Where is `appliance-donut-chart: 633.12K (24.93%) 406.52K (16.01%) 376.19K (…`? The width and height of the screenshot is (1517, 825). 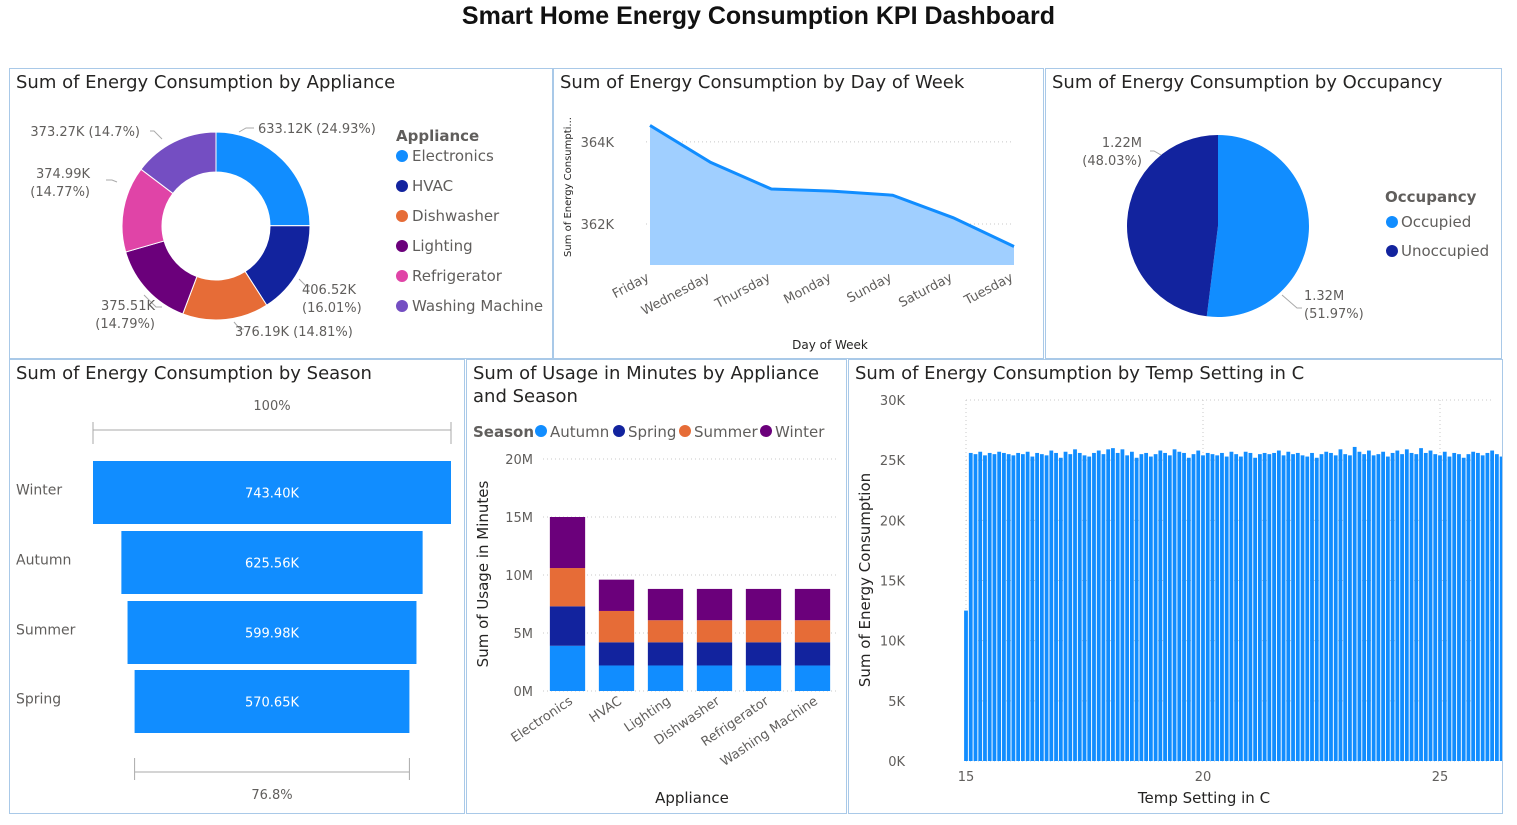
appliance-donut-chart: 633.12K (24.93%) 406.52K (16.01%) 376.19K (… is located at coordinates (281, 213).